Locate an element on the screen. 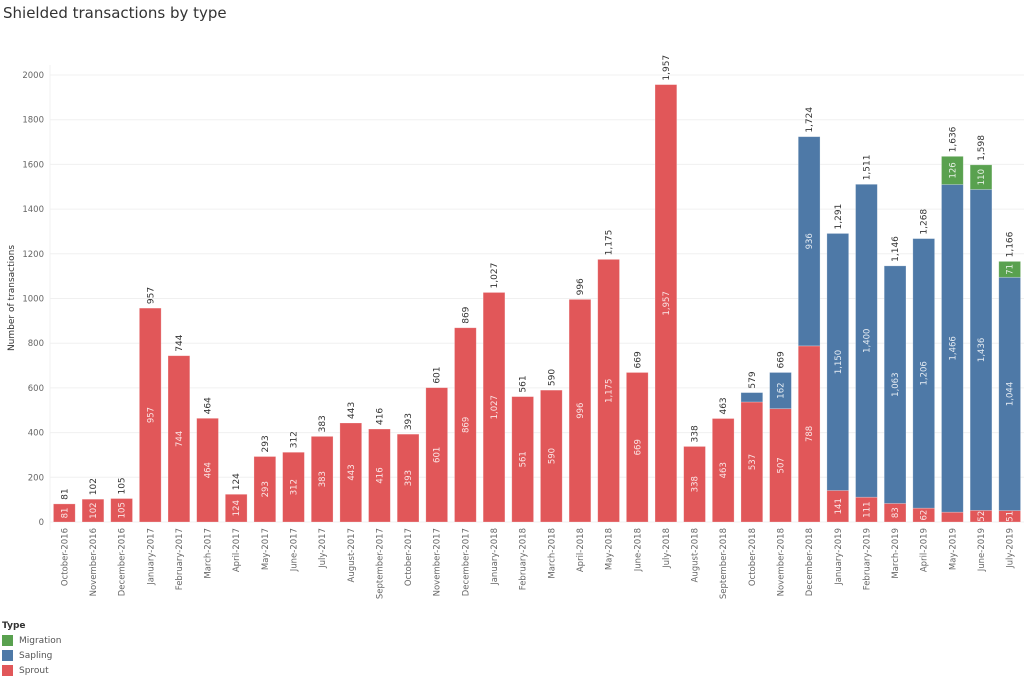 Image resolution: width=1024 pixels, height=679 pixels. x-tick-label: February-2018 is located at coordinates (524, 559).